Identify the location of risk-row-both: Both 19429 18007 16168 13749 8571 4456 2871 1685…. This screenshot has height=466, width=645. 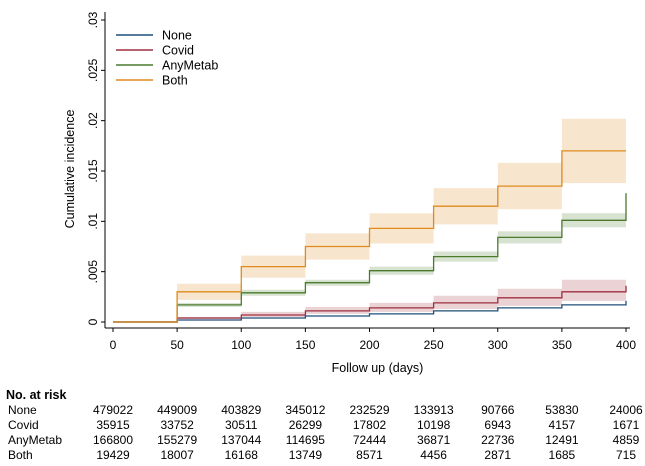
(322, 455).